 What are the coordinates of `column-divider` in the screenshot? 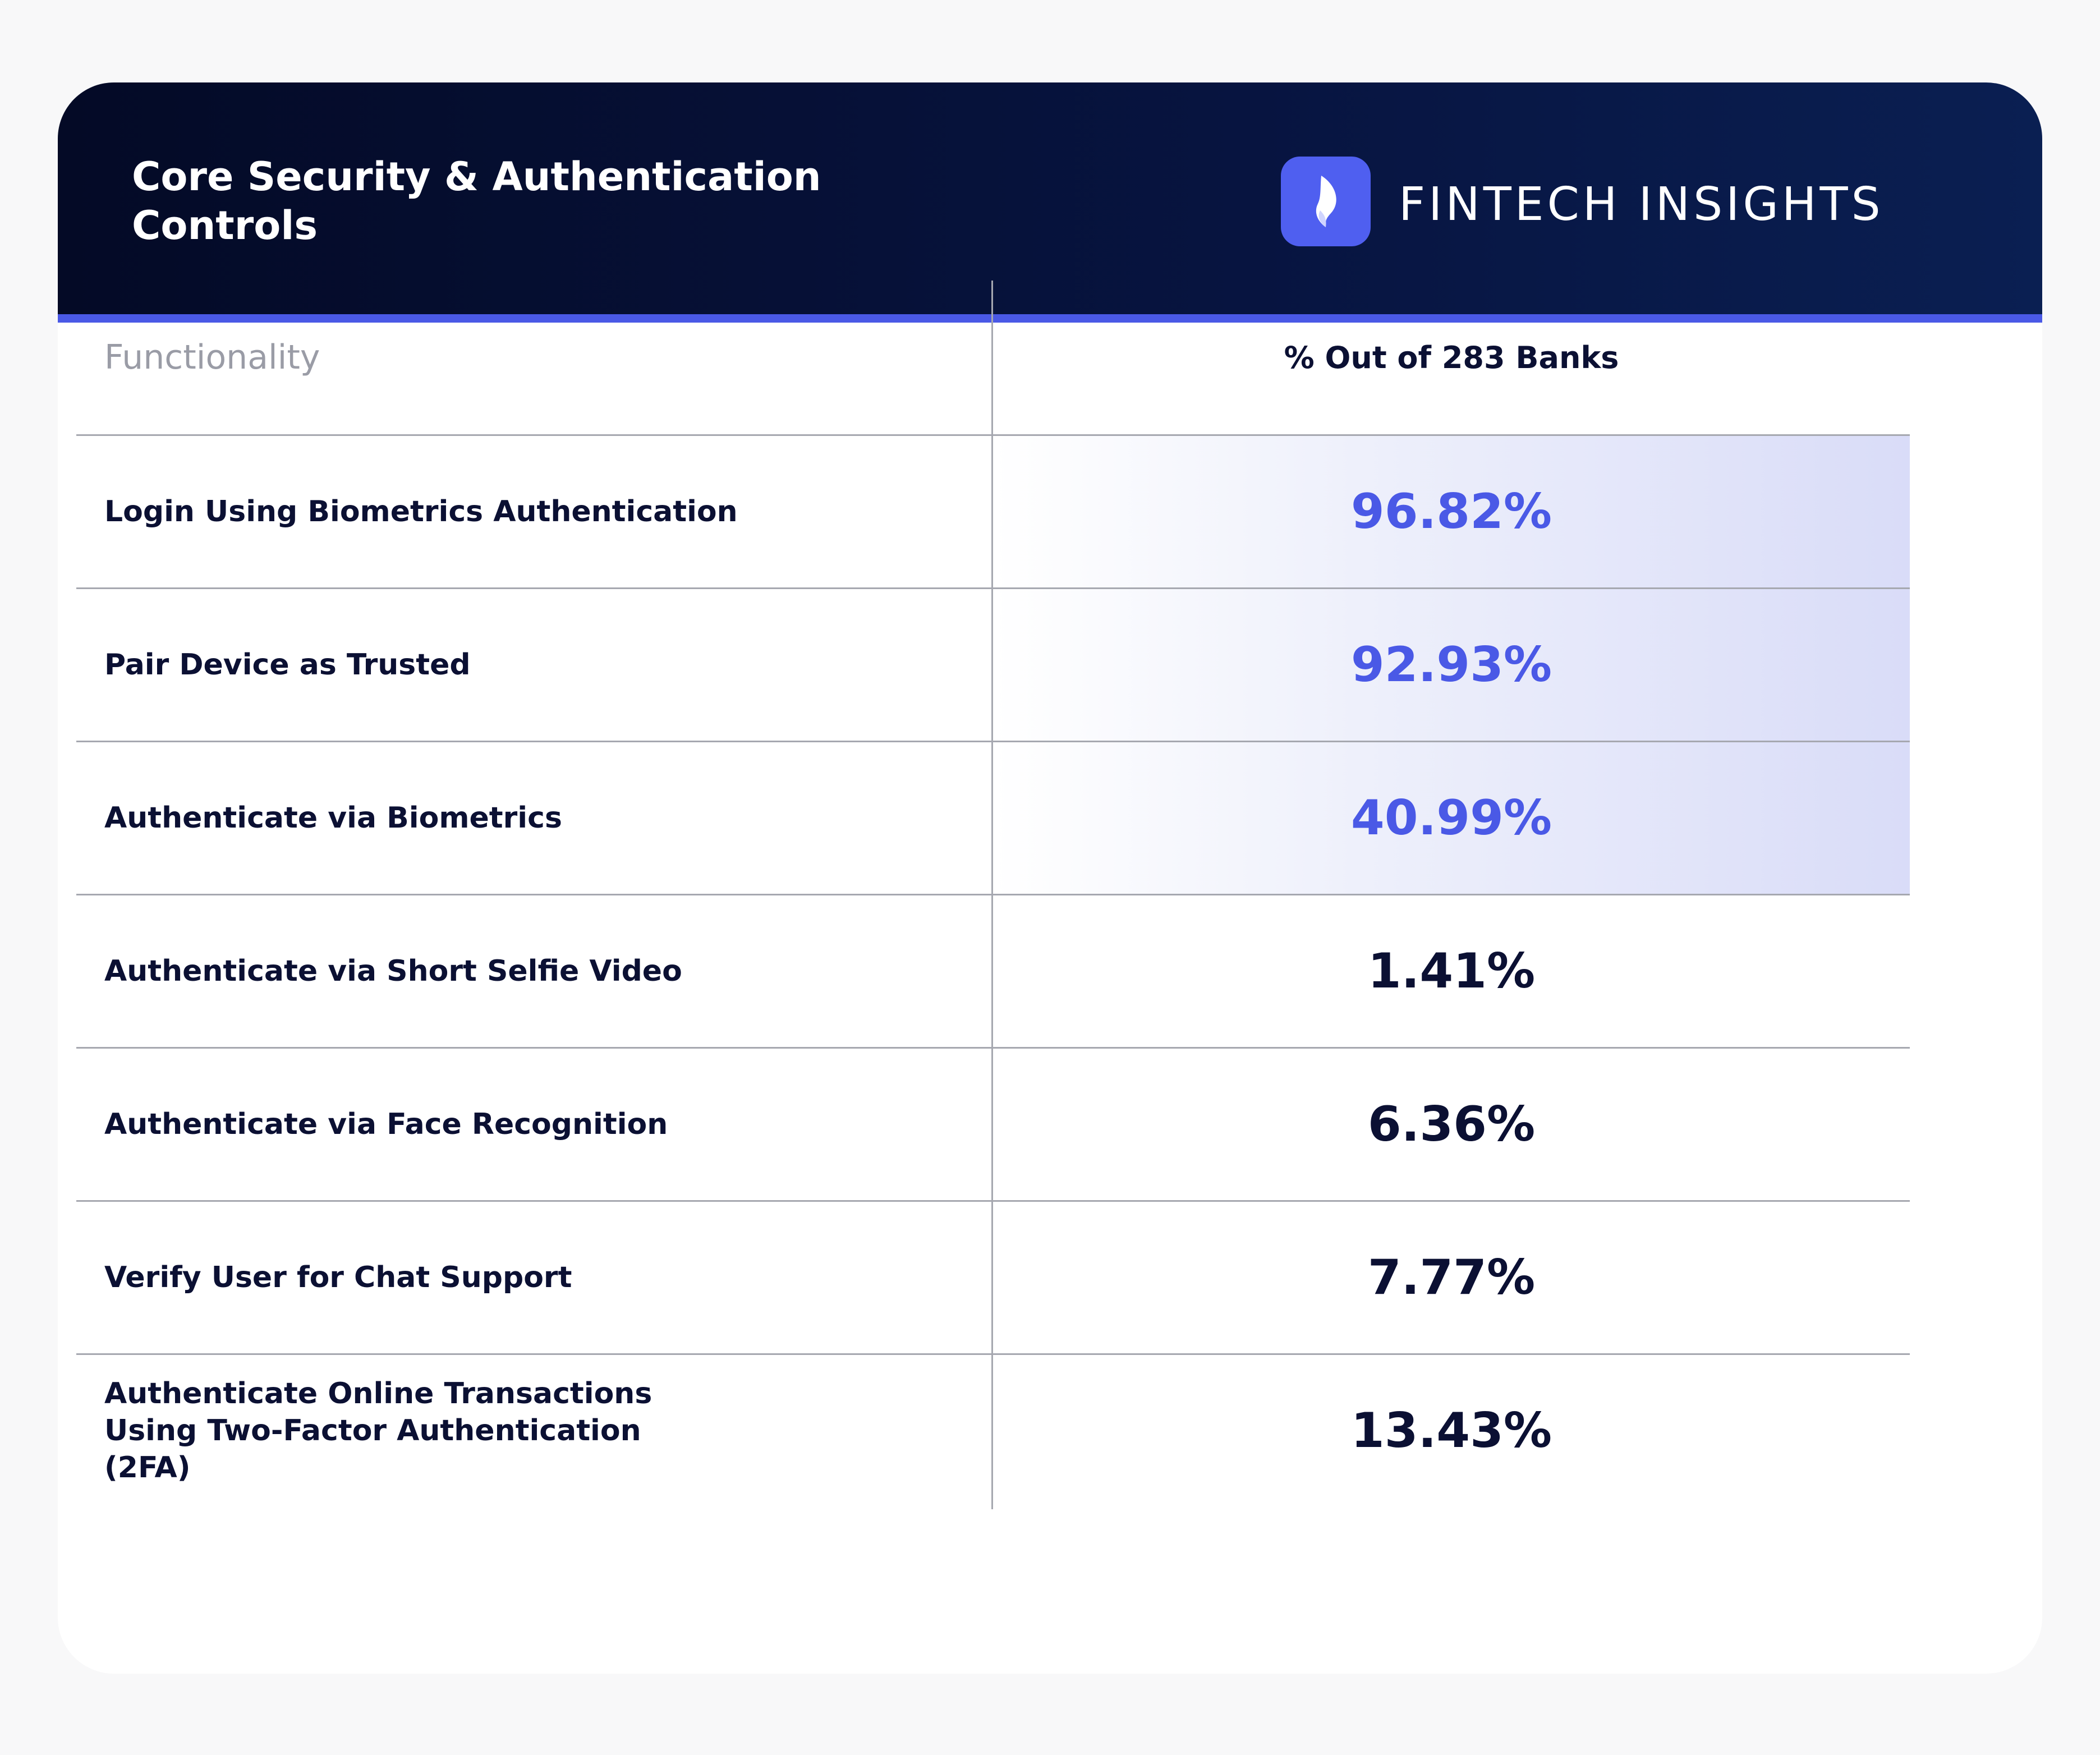 It's located at (992, 895).